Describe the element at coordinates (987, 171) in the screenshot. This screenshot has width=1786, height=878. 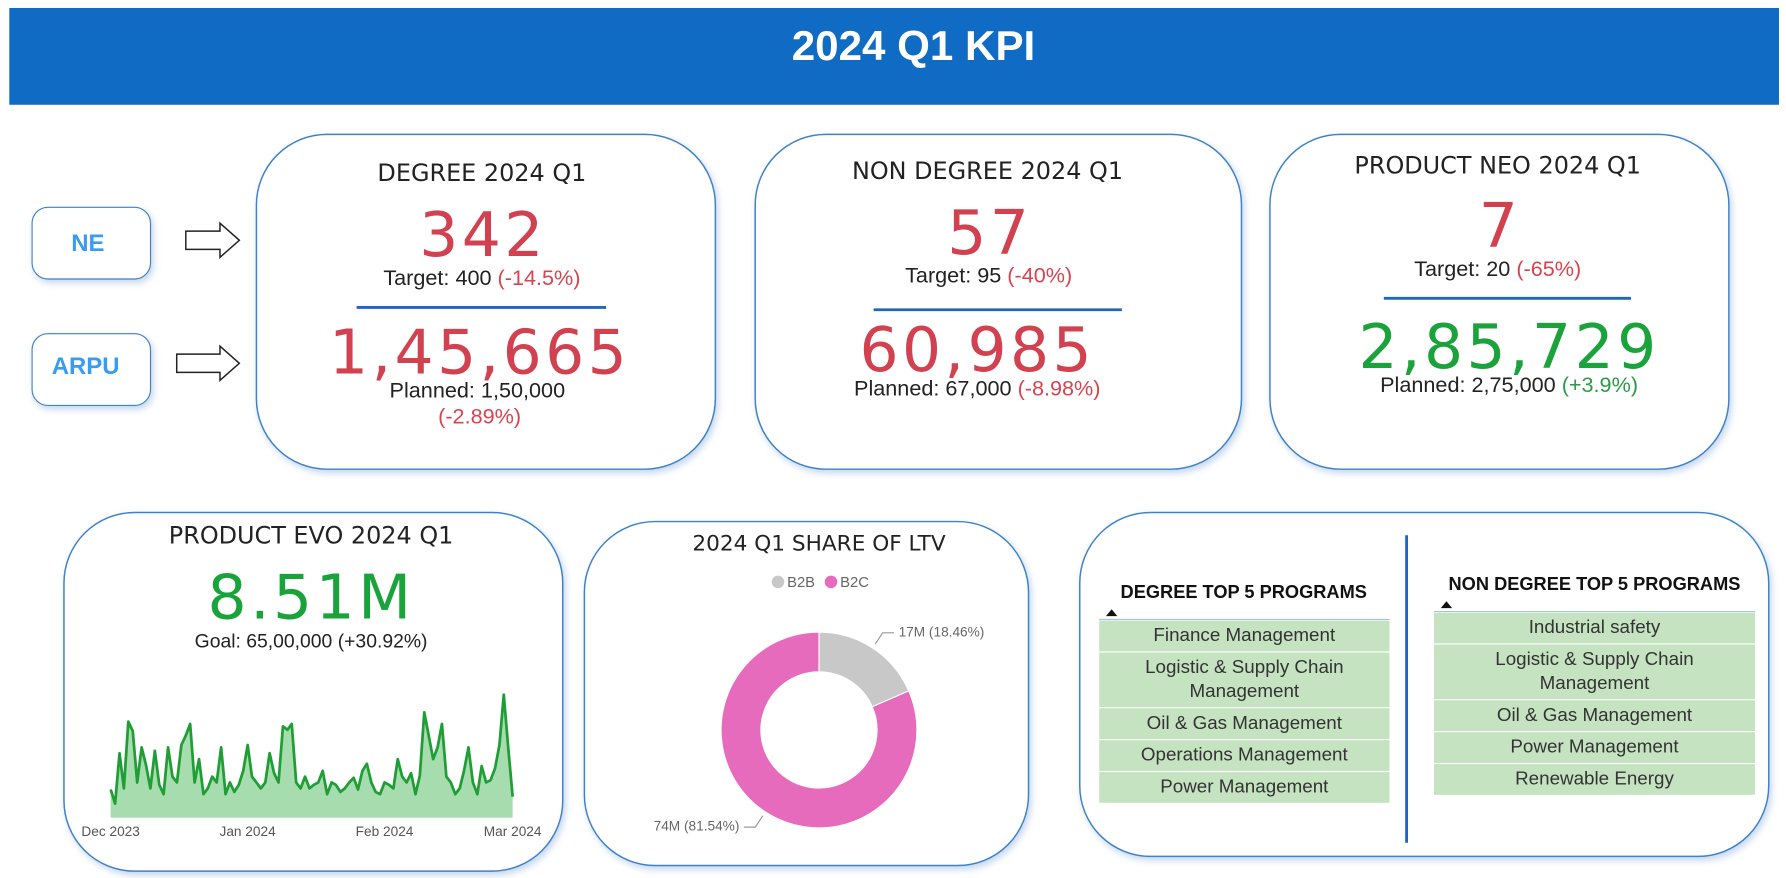
I see `card-title: NON DEGREE 2024 Q1` at that location.